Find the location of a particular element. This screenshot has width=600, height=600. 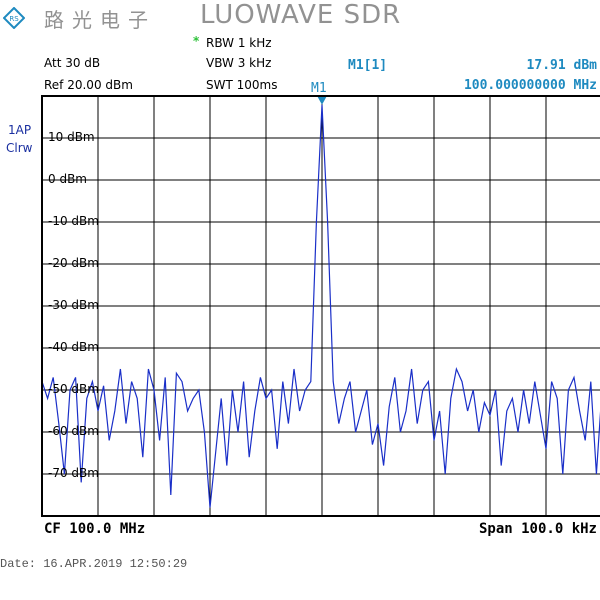

y-tick-label: -20 dBm is located at coordinates (73, 263).